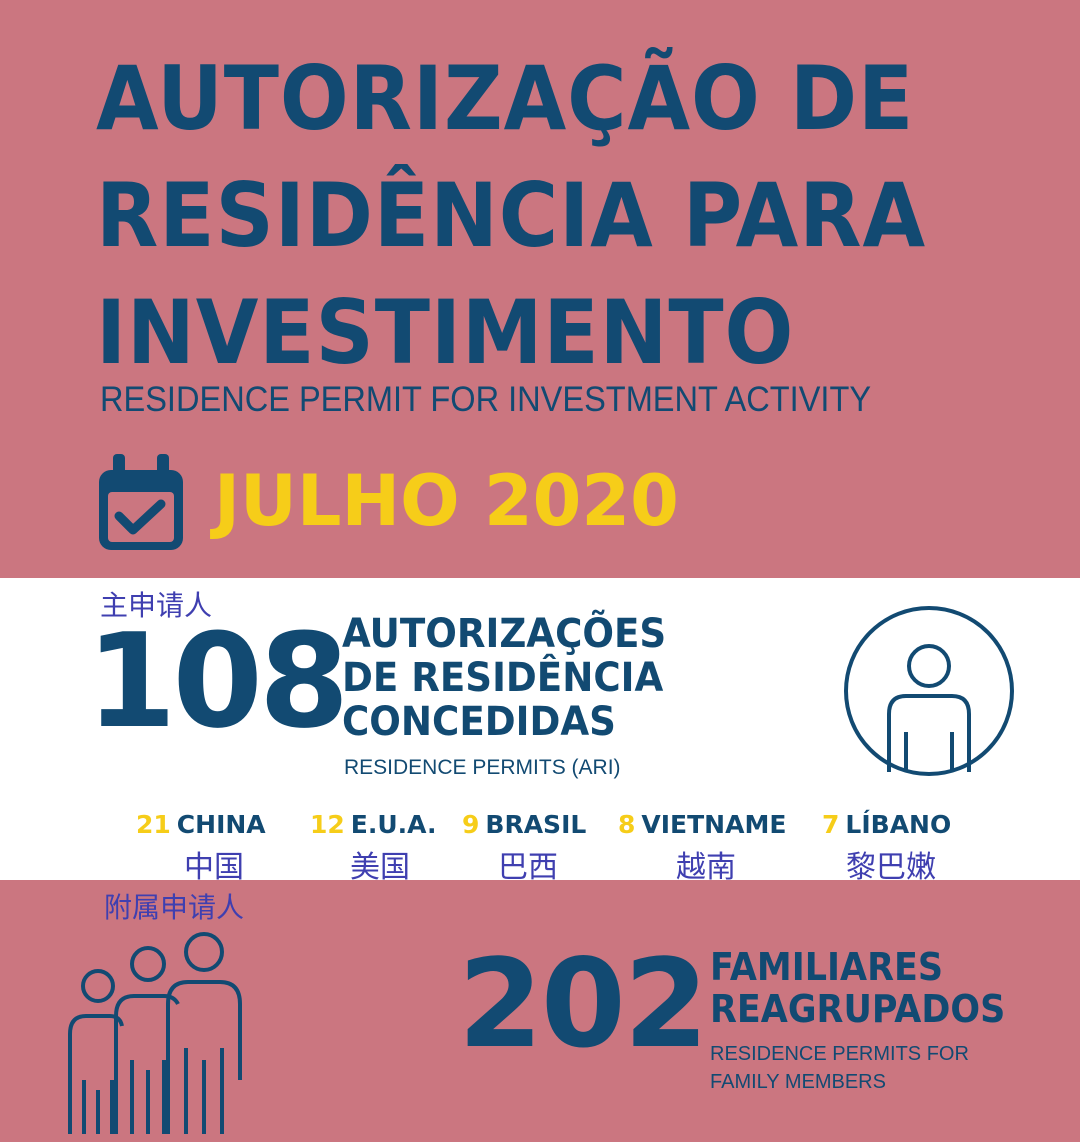  I want to click on country-lebanon: 7 LÍBANO, so click(886, 824).